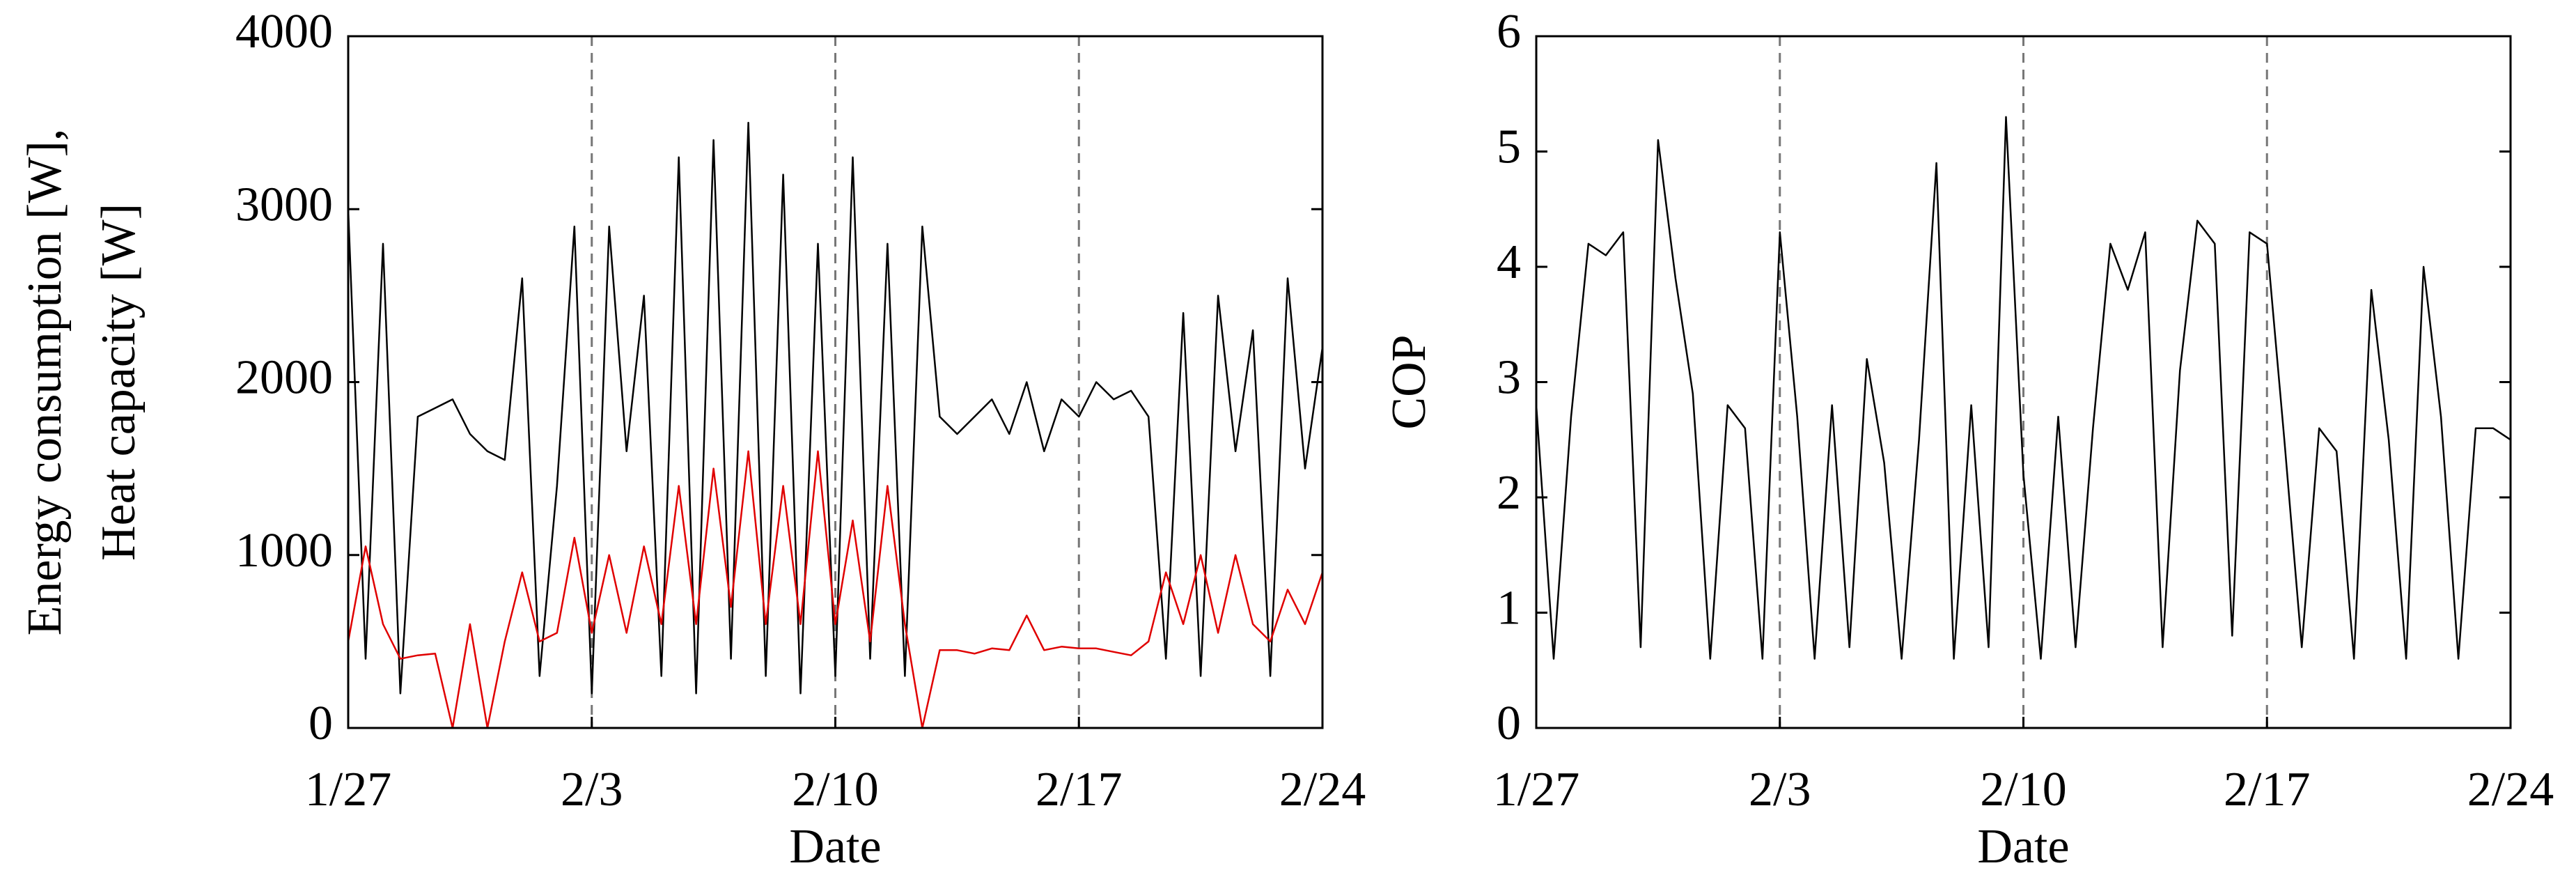  What do you see at coordinates (1509, 608) in the screenshot?
I see `y-tick-label: 1` at bounding box center [1509, 608].